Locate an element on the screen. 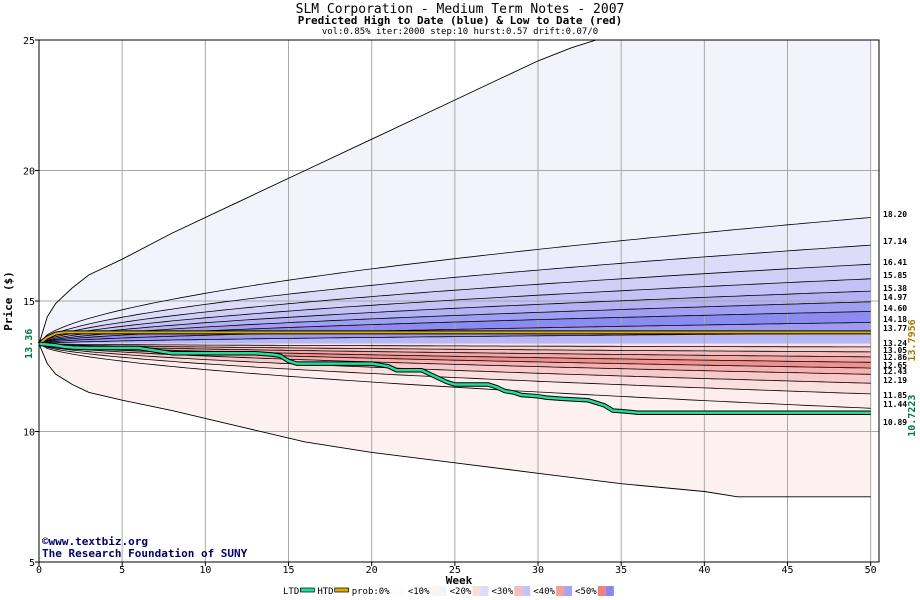  x-tick-label: 0 is located at coordinates (39, 570).